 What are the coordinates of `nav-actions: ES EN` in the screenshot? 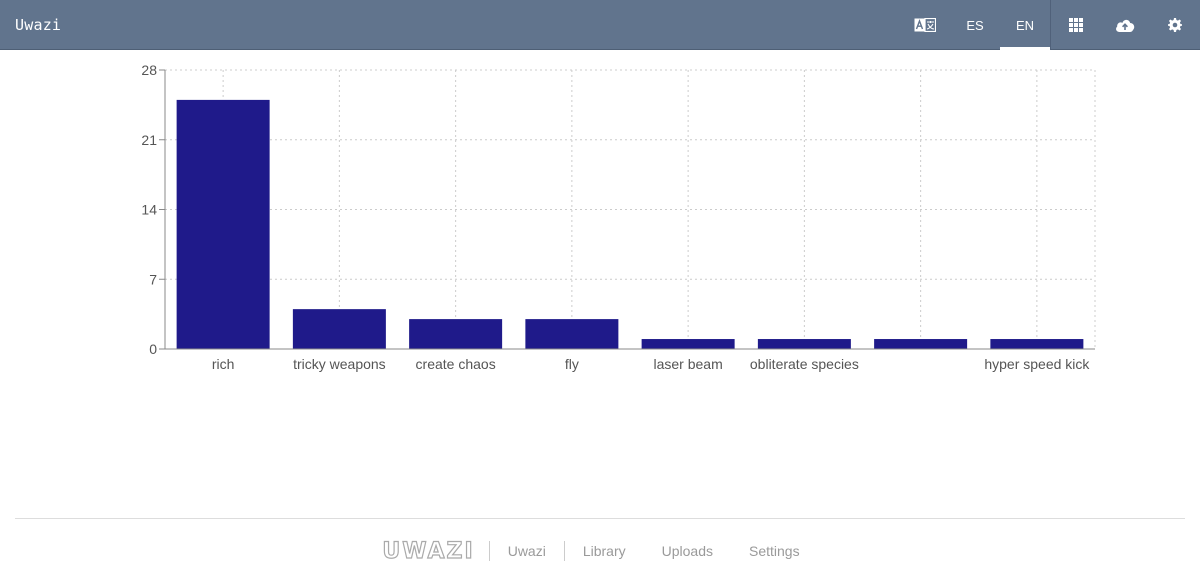 It's located at (1050, 25).